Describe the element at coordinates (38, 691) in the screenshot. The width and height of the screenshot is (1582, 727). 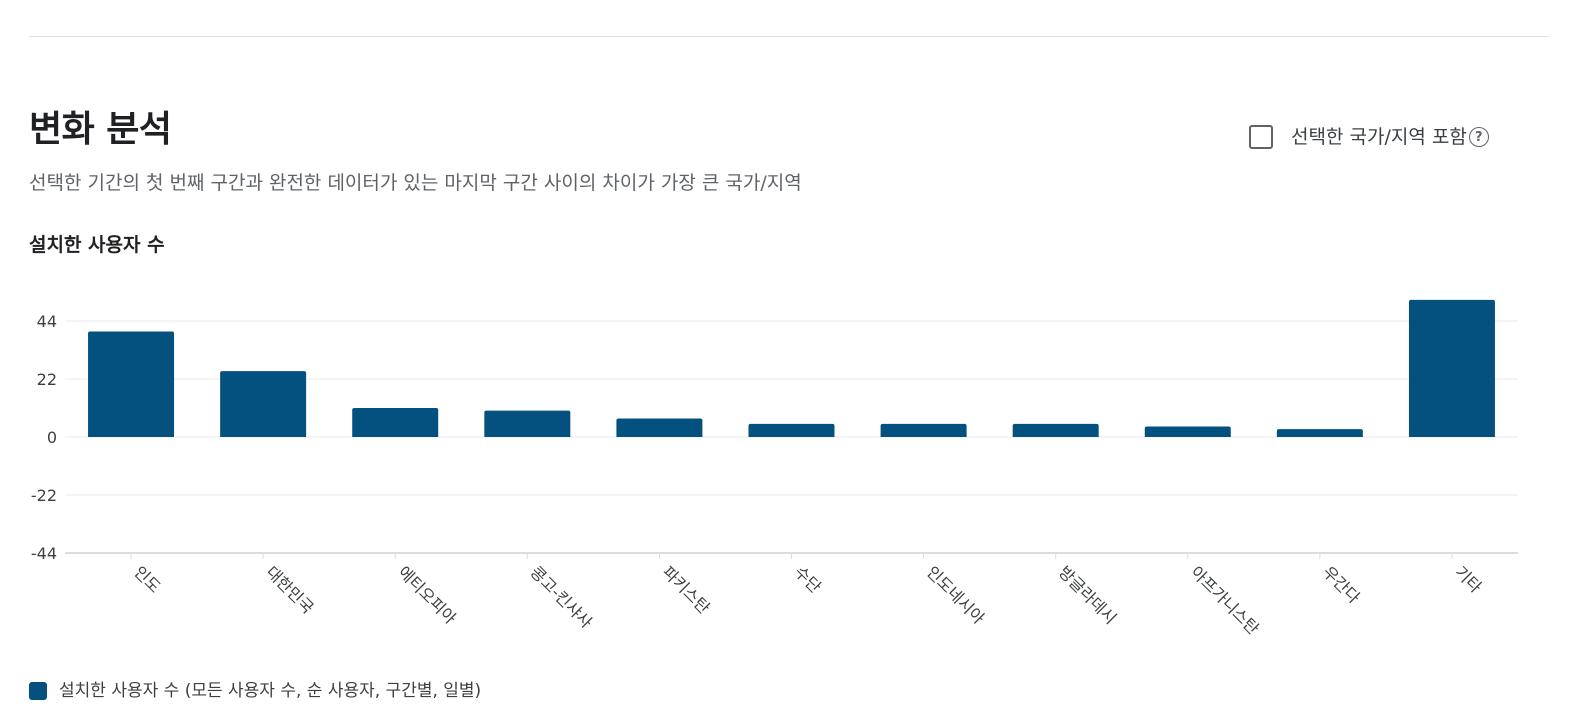
I see `legend-swatch` at that location.